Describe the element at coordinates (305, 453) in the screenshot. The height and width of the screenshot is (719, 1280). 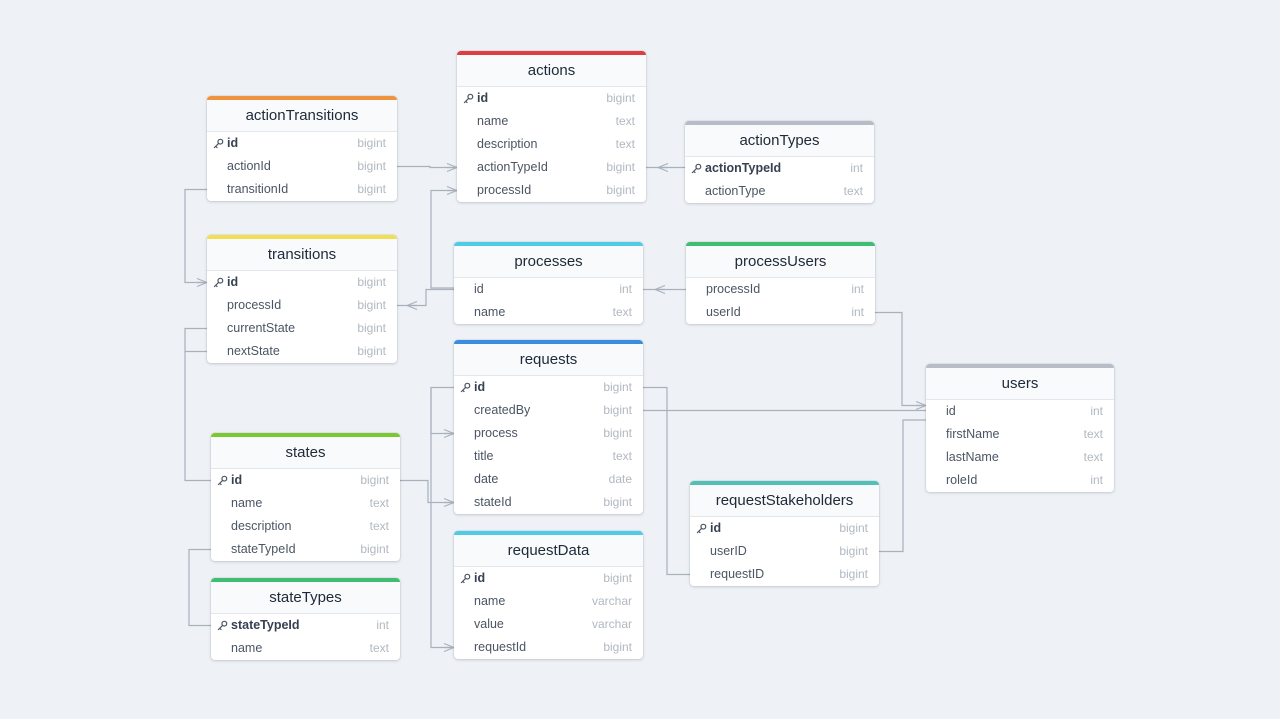
I see `table-title: states` at that location.